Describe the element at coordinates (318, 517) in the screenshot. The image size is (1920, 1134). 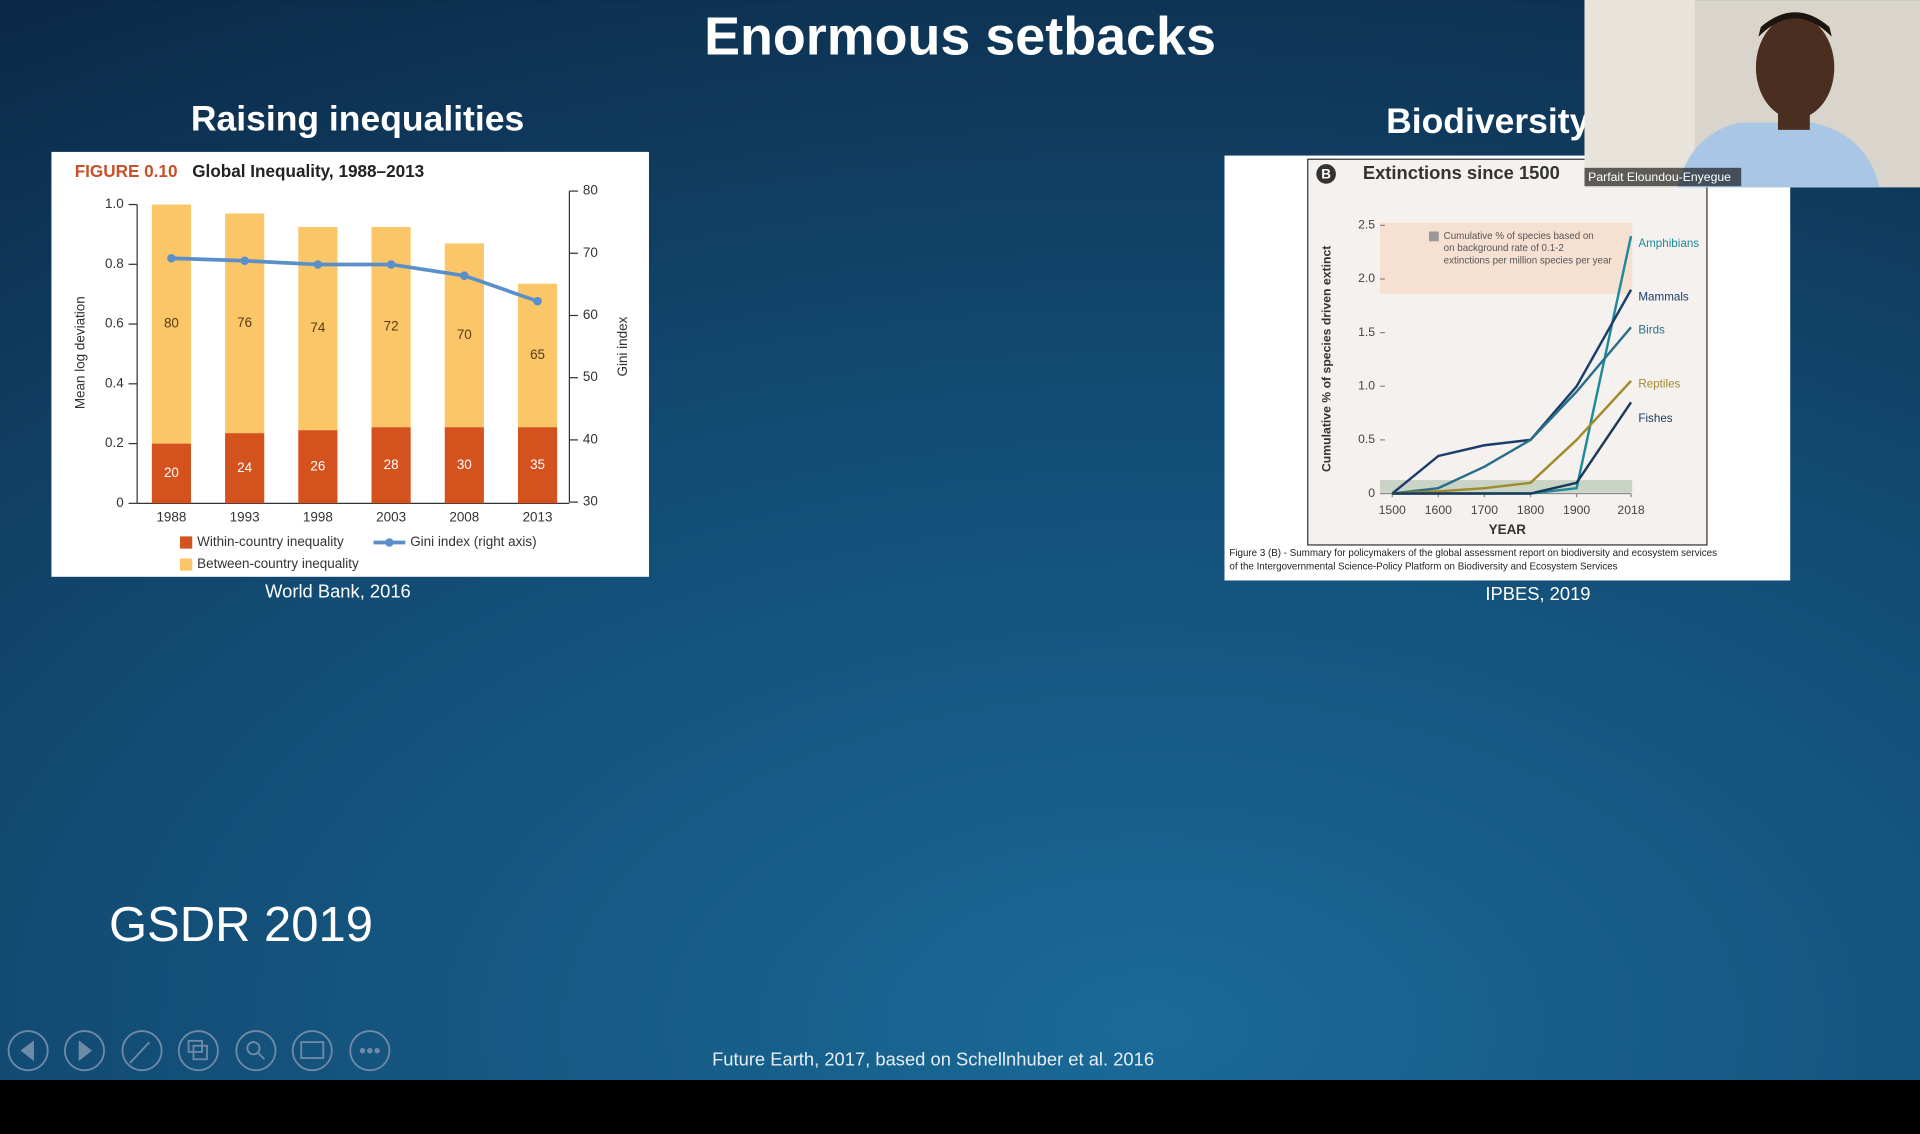
I see `x-tick-label: 1998` at that location.